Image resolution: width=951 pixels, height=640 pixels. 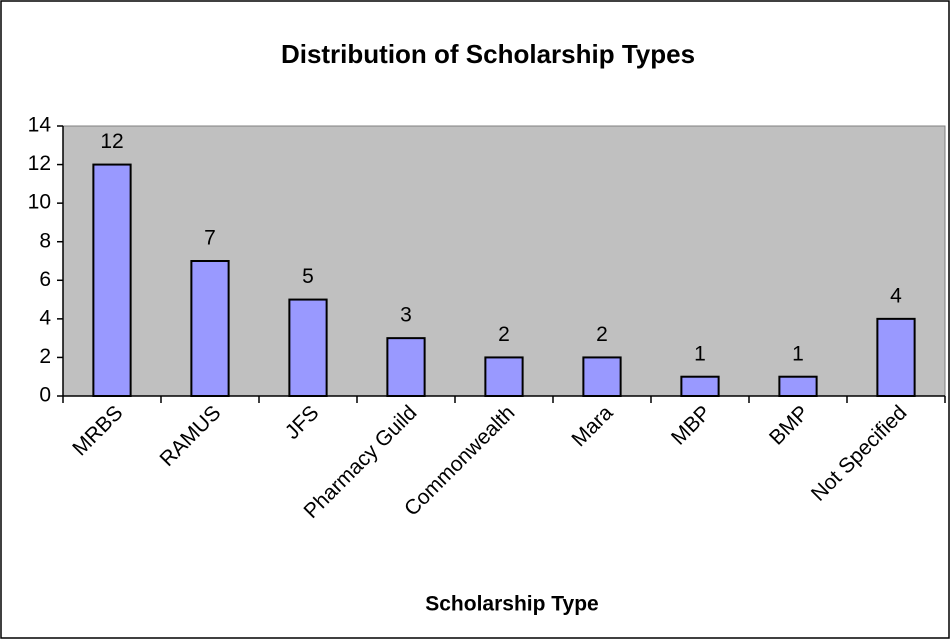 What do you see at coordinates (45, 317) in the screenshot?
I see `y-tick-label: 4` at bounding box center [45, 317].